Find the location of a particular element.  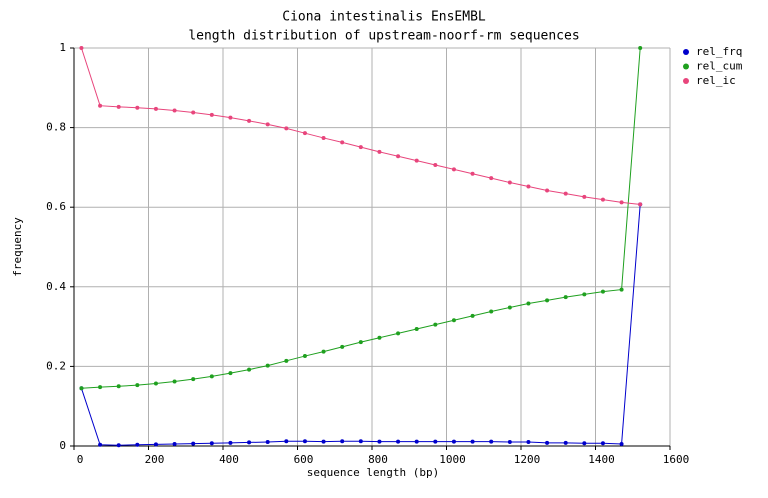

x-tick-label: 200 is located at coordinates (155, 459).